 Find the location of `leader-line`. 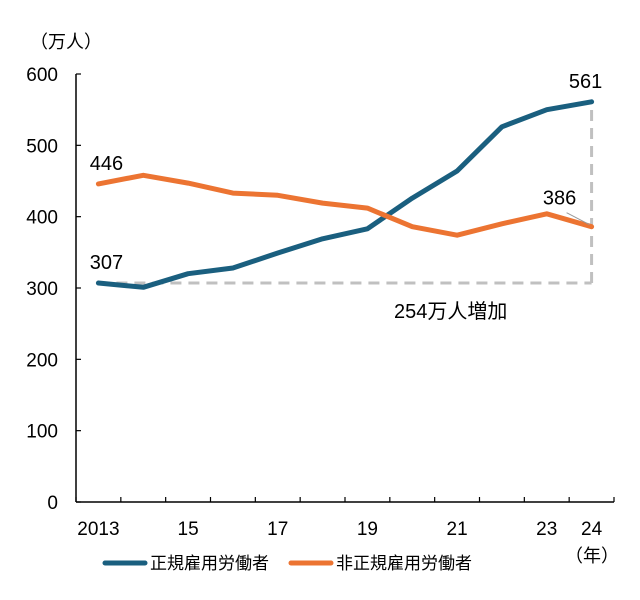

leader-line is located at coordinates (578, 219).